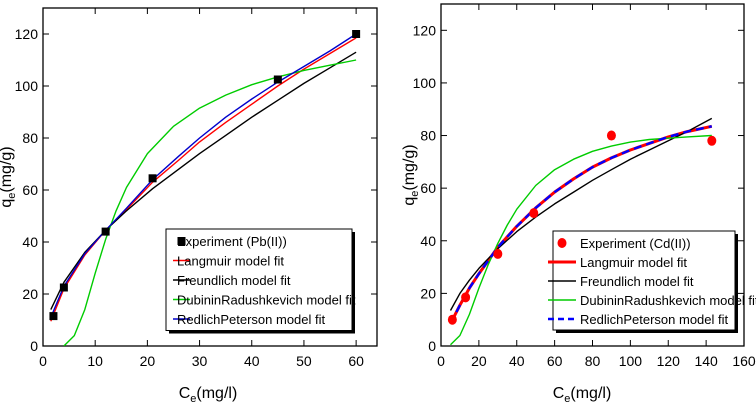 The width and height of the screenshot is (756, 409). What do you see at coordinates (304, 361) in the screenshot?
I see `x-tick-label: 50` at bounding box center [304, 361].